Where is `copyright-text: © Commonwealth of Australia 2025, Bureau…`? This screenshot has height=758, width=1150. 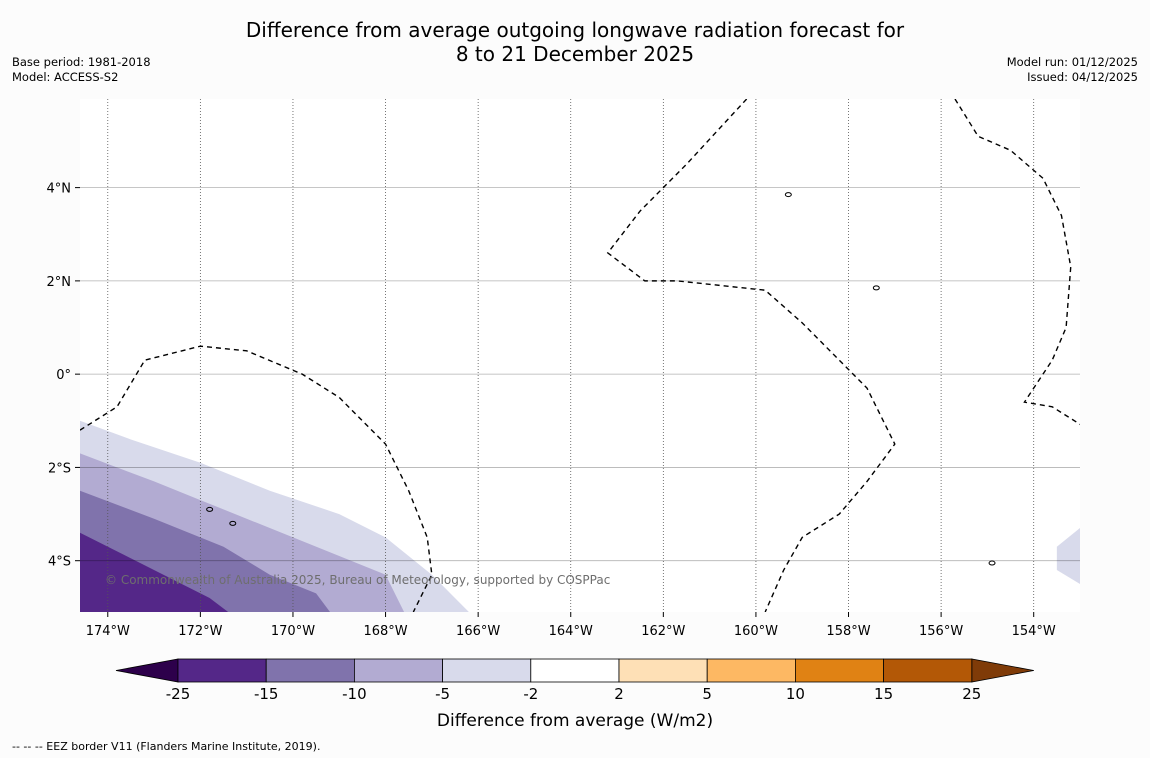 copyright-text: © Commonwealth of Australia 2025, Bureau… is located at coordinates (357, 580).